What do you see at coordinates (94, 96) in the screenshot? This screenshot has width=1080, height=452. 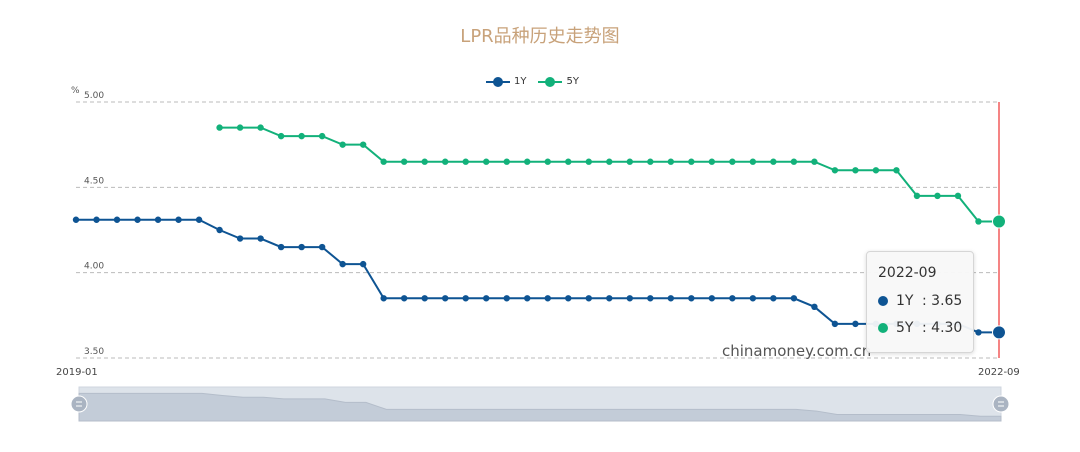 I see `y-tick-label: 5.00` at bounding box center [94, 96].